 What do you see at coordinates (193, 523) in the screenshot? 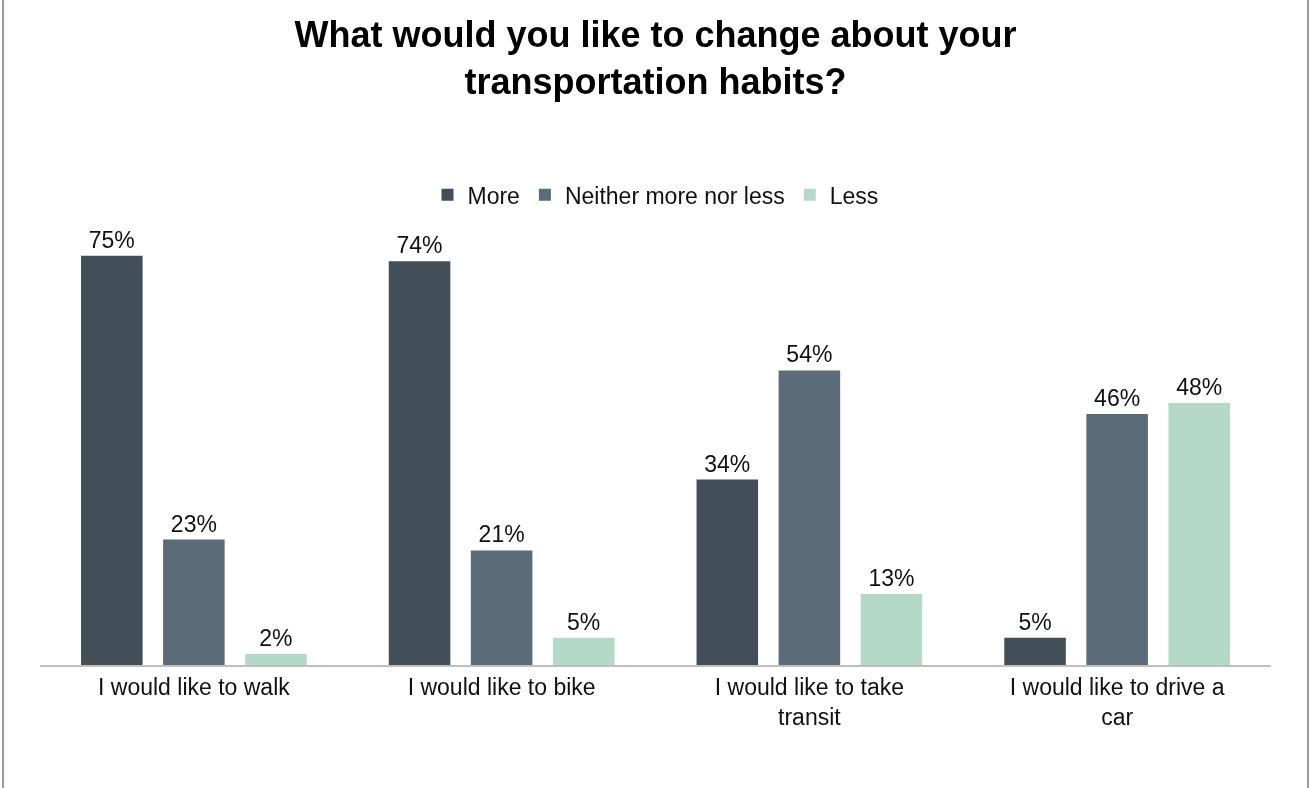
I see `data-label: 23%` at bounding box center [193, 523].